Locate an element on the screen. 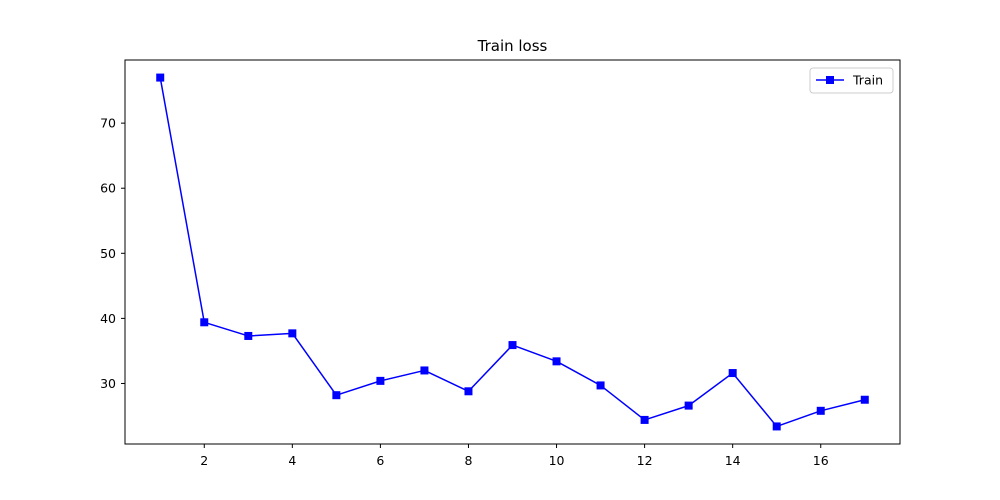 The image size is (1000, 500). x-tick-label: 6 is located at coordinates (380, 460).